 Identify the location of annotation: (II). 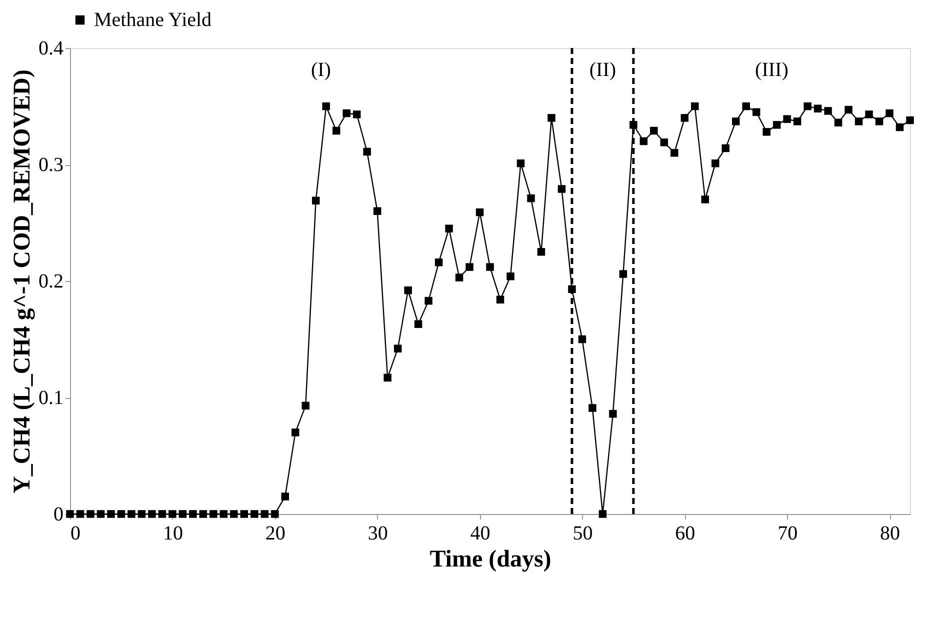
(602, 70).